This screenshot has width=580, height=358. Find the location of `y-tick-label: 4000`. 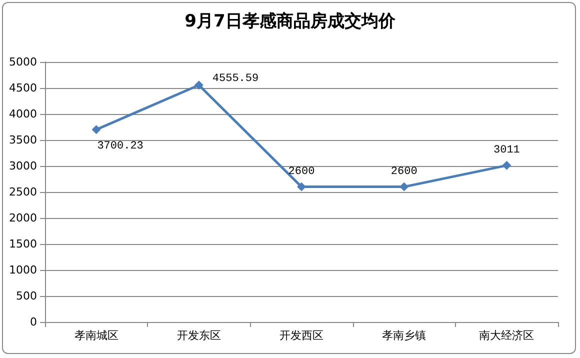

y-tick-label: 4000 is located at coordinates (23, 114).